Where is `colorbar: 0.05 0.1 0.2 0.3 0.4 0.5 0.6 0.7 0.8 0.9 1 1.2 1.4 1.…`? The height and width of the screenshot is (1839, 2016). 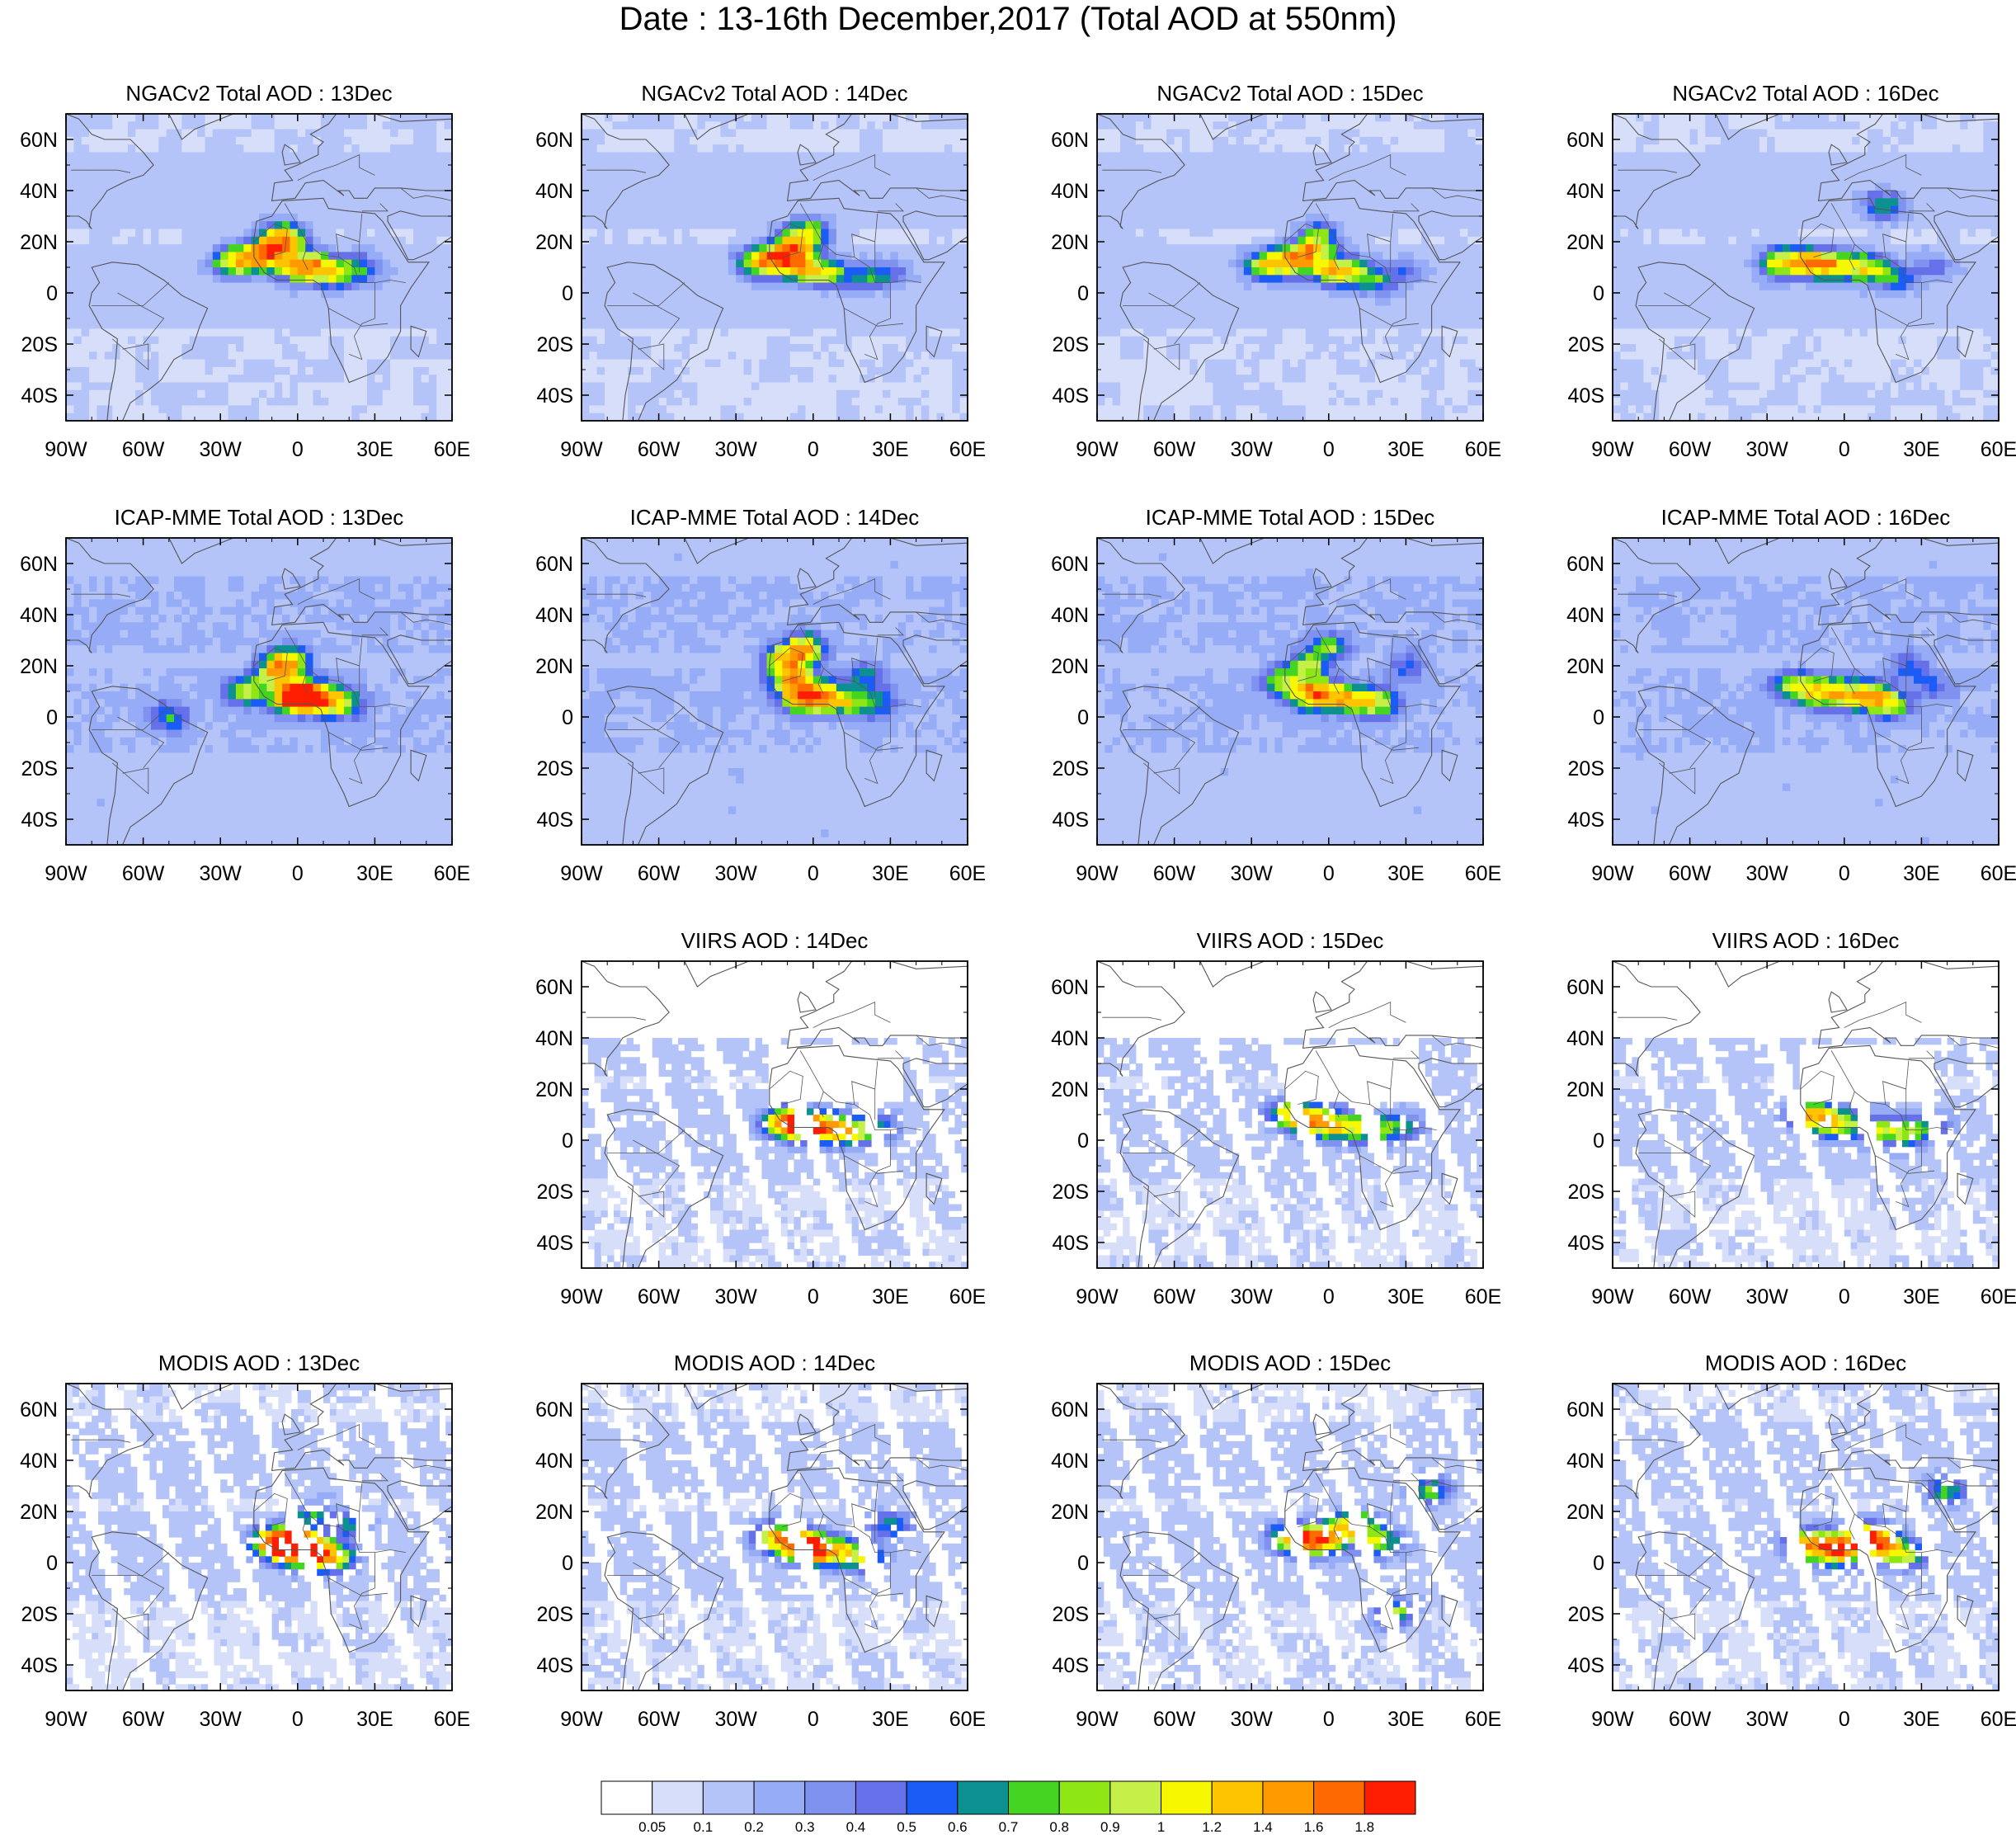 colorbar: 0.05 0.1 0.2 0.3 0.4 0.5 0.6 0.7 0.8 0.9 1 1.2 1.4 1.… is located at coordinates (1008, 1806).